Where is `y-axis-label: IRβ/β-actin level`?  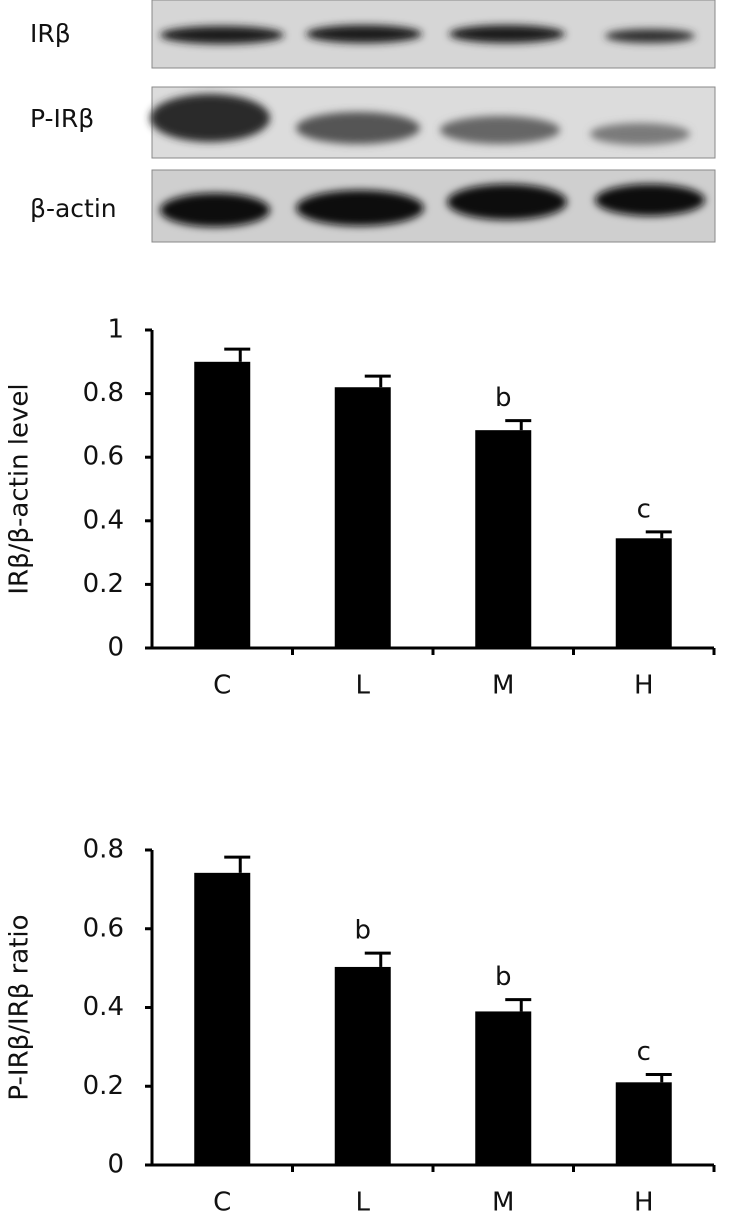 y-axis-label: IRβ/β-actin level is located at coordinates (20, 488).